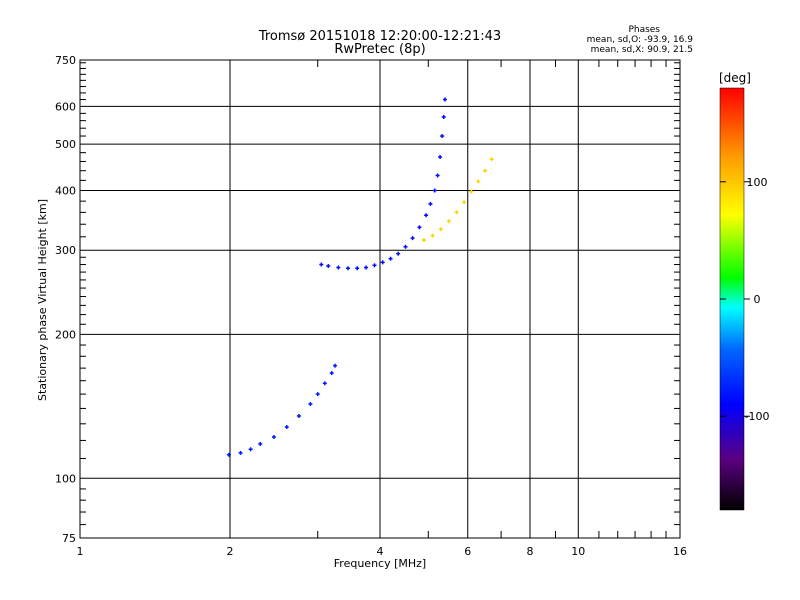 The height and width of the screenshot is (600, 800). I want to click on x-tick-label: 4, so click(380, 551).